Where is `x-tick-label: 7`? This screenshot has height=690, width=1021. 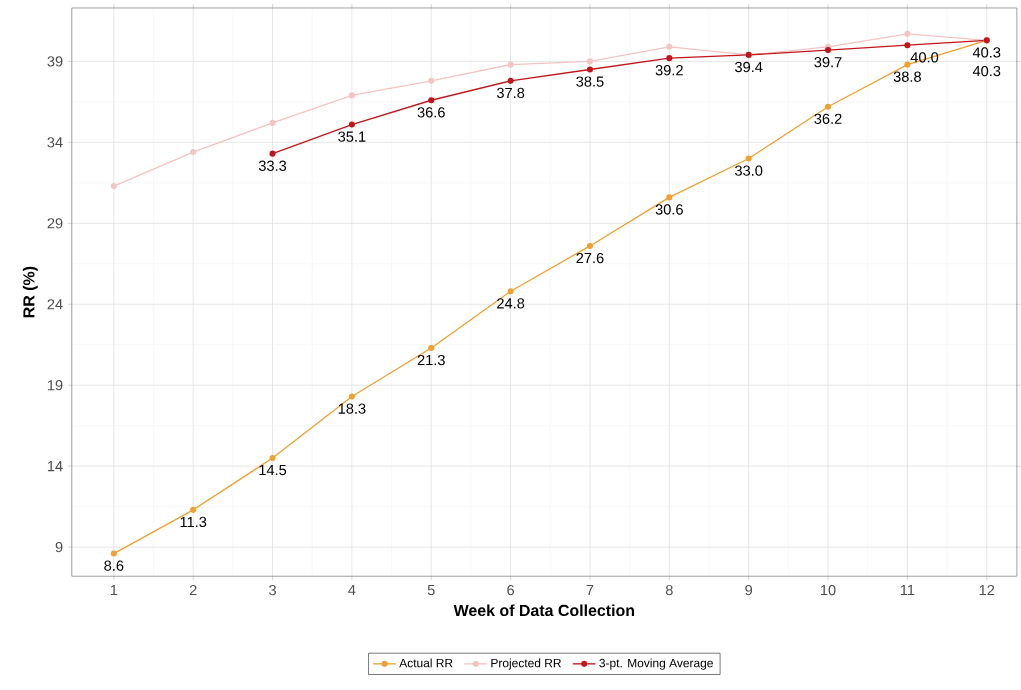 x-tick-label: 7 is located at coordinates (590, 590).